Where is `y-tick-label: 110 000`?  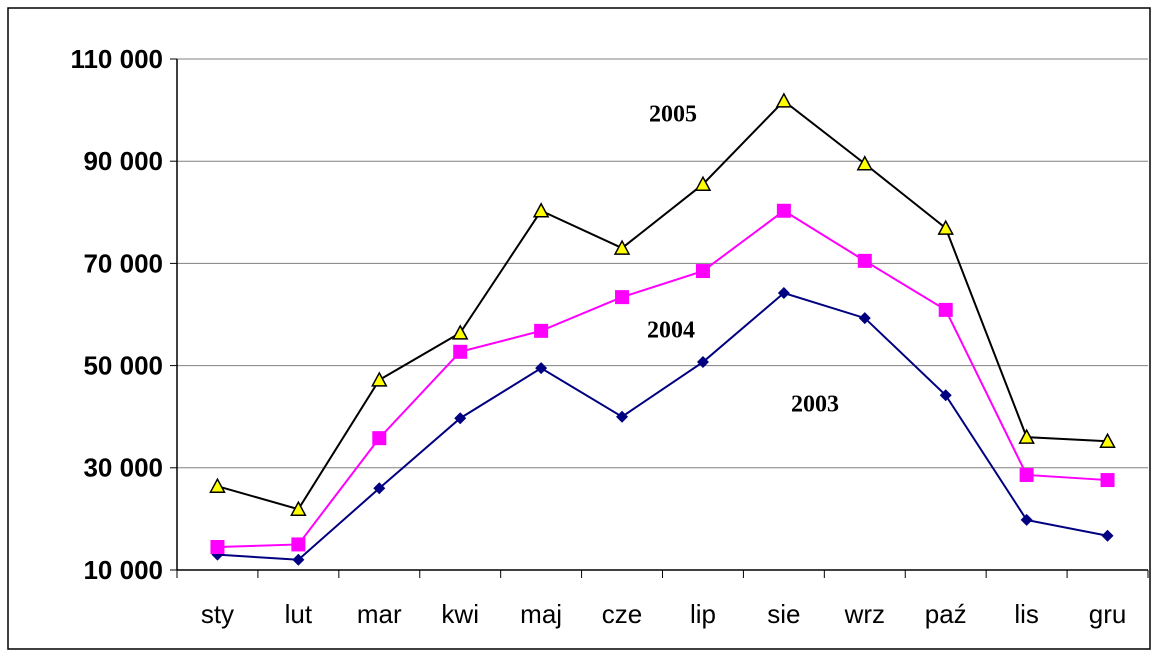 y-tick-label: 110 000 is located at coordinates (116, 59).